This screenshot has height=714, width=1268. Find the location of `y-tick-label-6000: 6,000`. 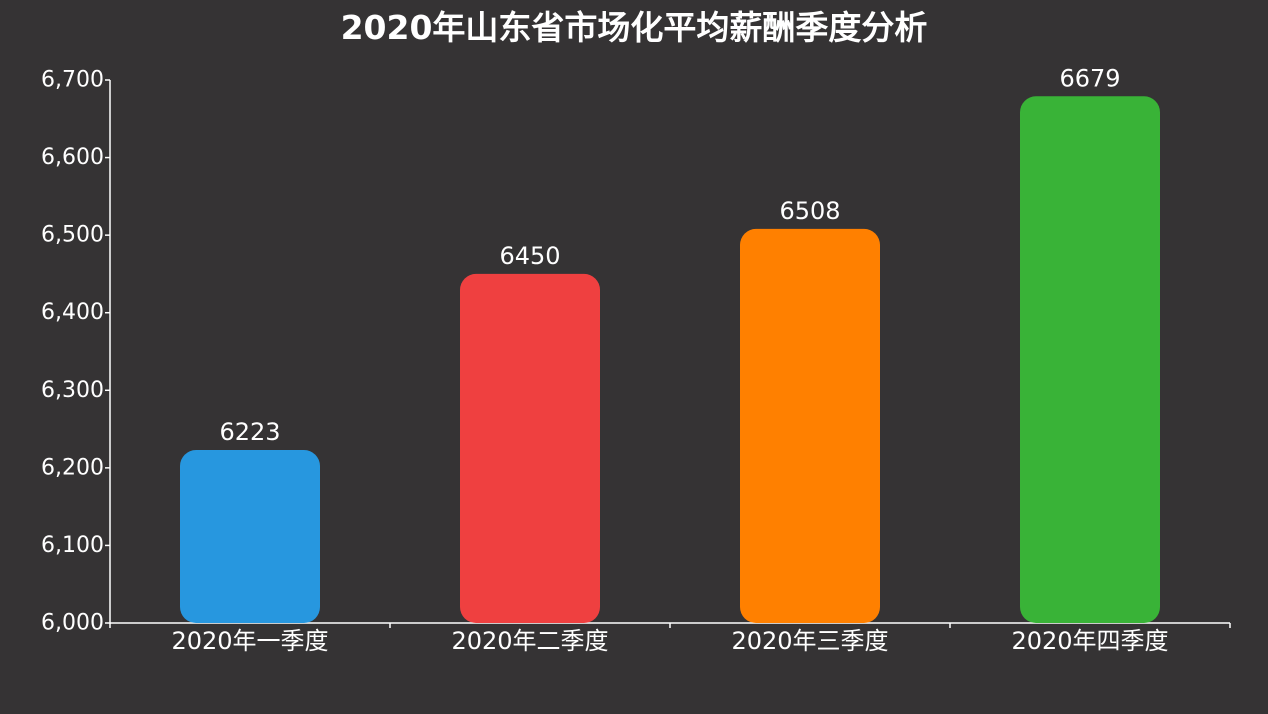

y-tick-label-6000: 6,000 is located at coordinates (72, 623).